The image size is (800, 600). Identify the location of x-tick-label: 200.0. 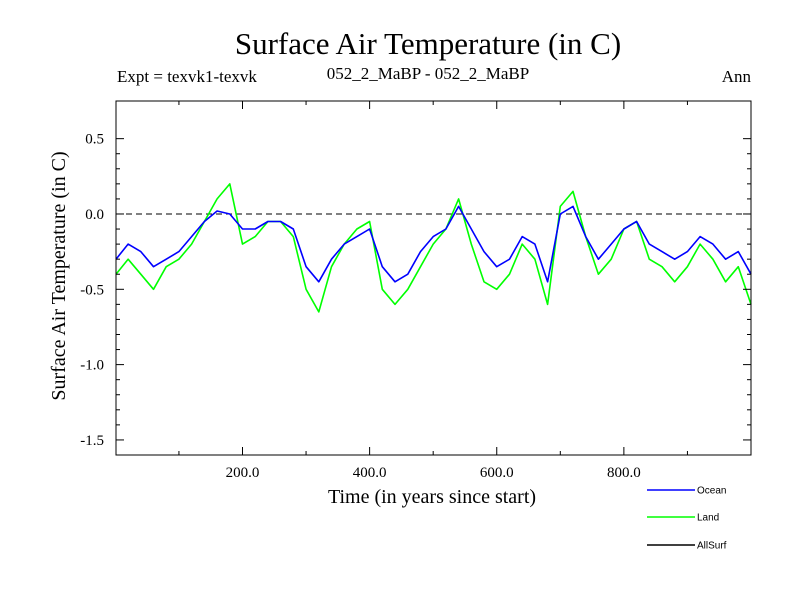
(243, 473).